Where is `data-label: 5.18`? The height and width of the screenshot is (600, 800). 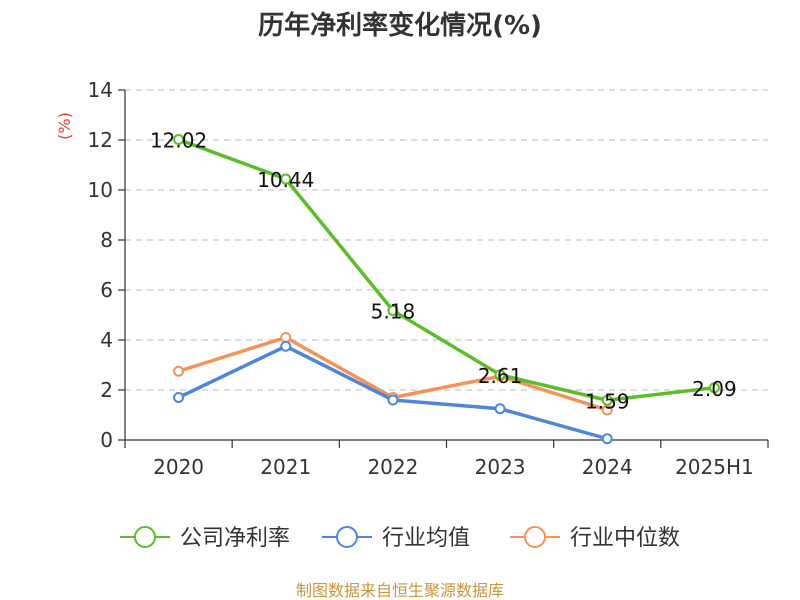 data-label: 5.18 is located at coordinates (393, 312).